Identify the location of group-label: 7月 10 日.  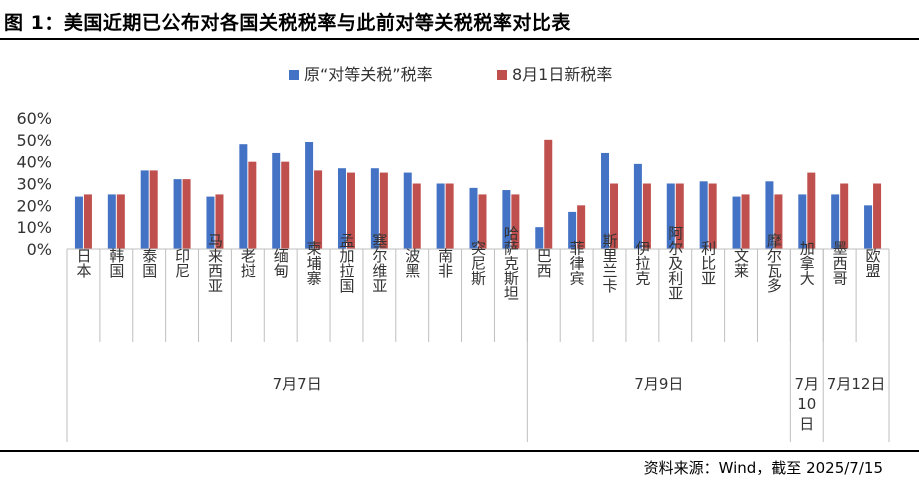
(807, 404).